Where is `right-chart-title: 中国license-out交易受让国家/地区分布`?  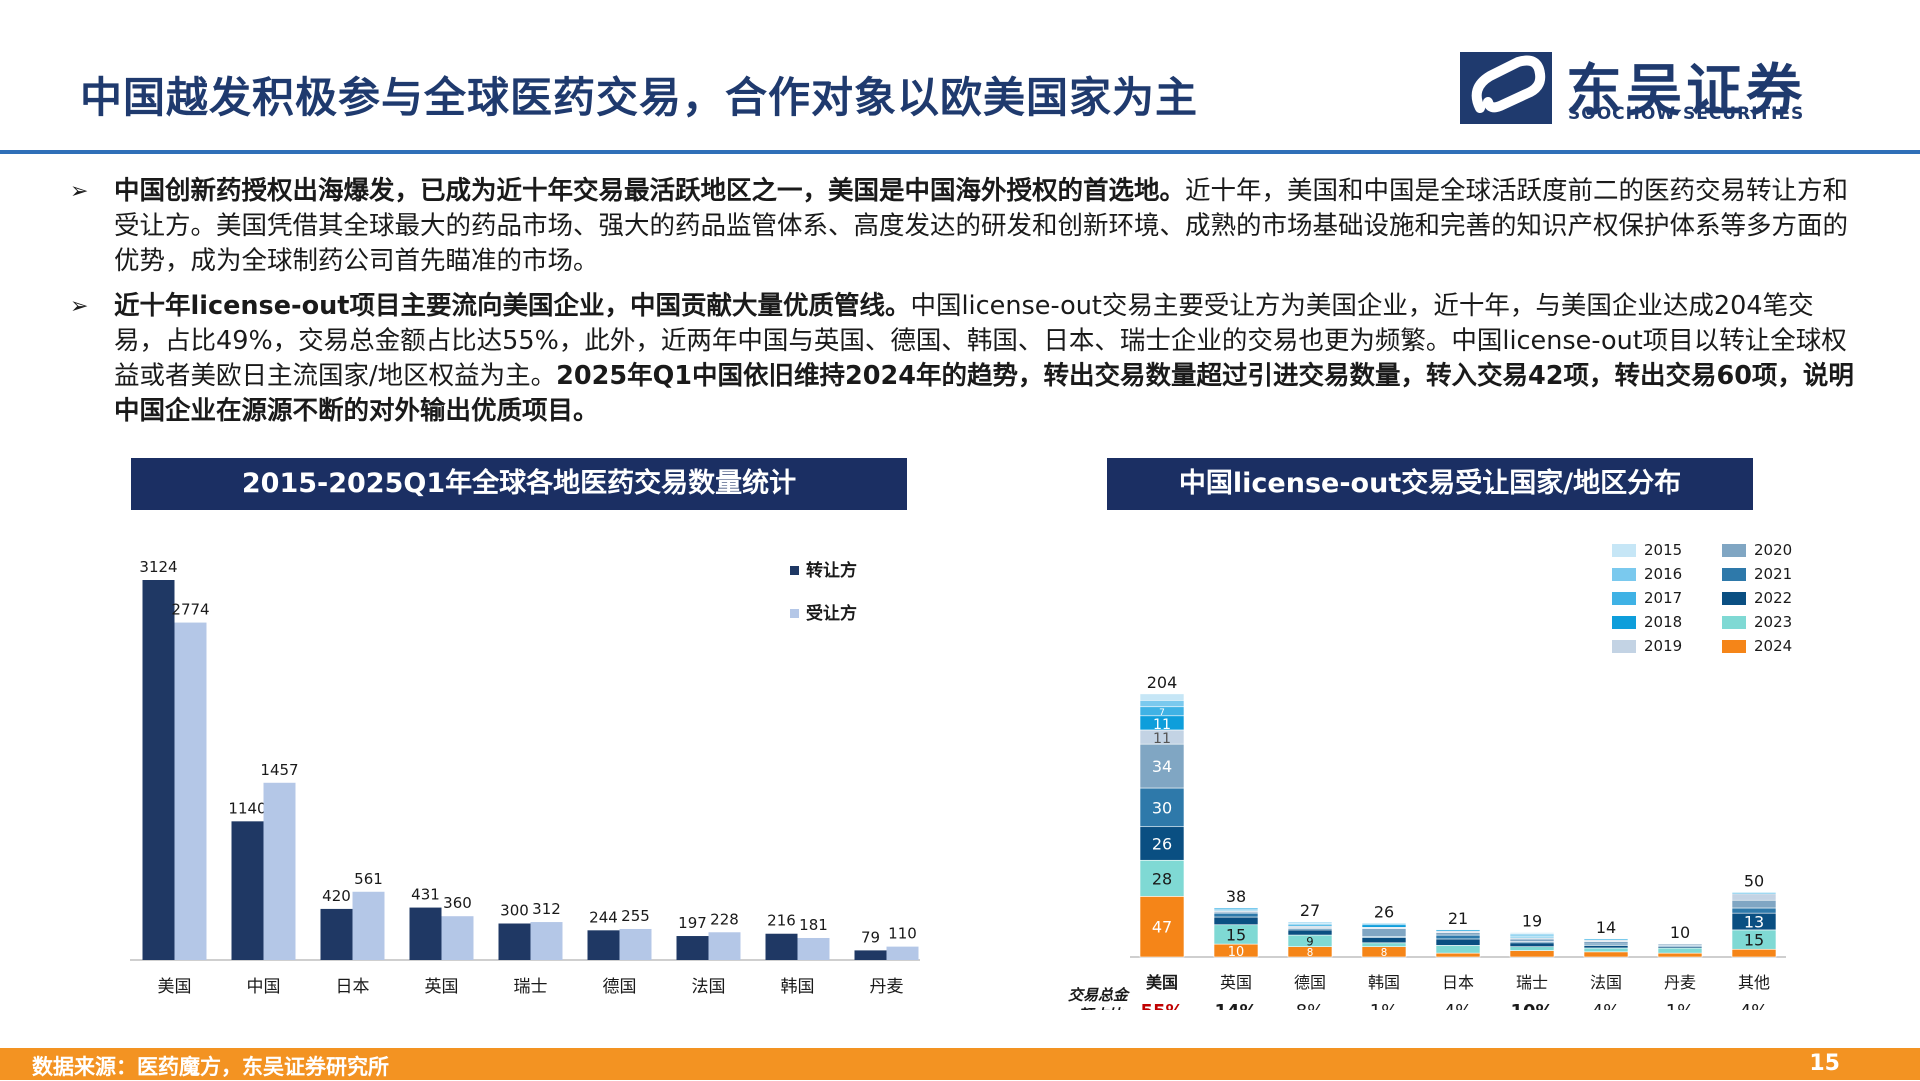
right-chart-title: 中国license-out交易受让国家/地区分布 is located at coordinates (1430, 484).